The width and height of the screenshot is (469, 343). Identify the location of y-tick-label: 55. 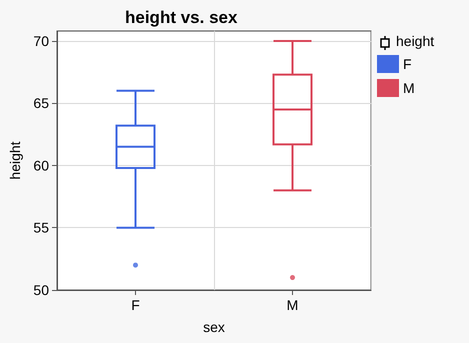
(41, 228).